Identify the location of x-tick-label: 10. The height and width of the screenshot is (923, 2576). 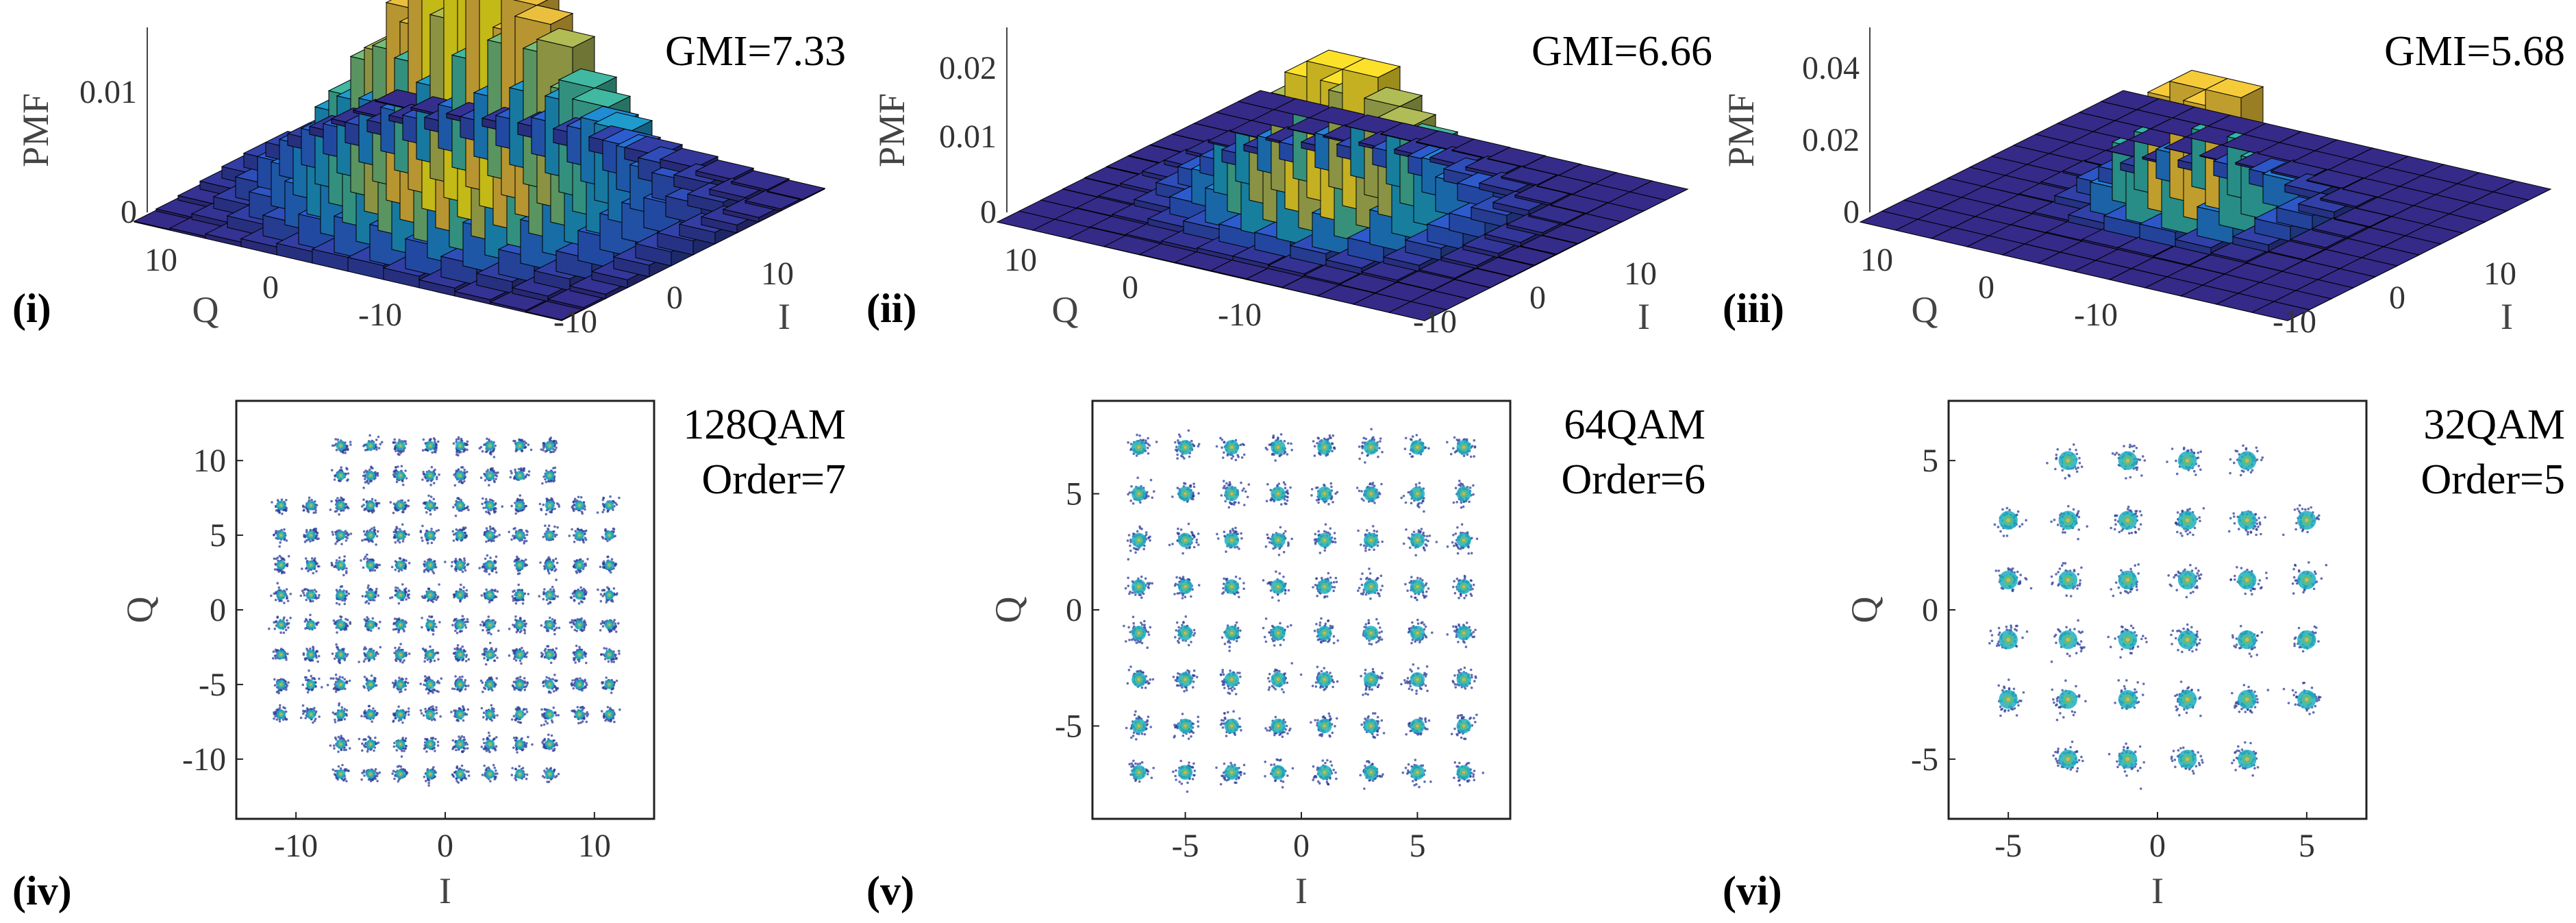
(594, 846).